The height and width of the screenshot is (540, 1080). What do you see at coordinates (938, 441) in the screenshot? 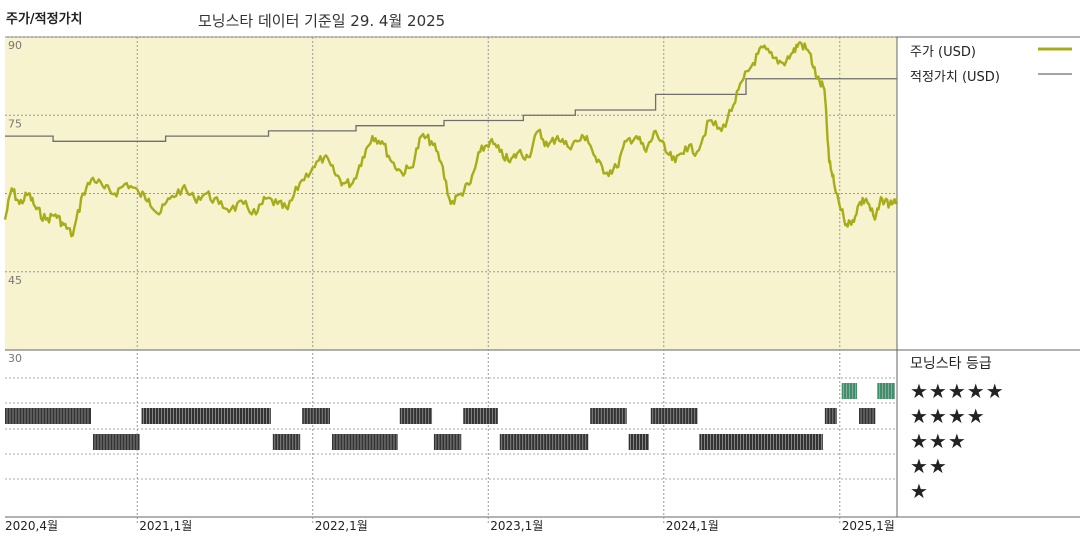
I see `rating-row-3-stars: ★★★` at bounding box center [938, 441].